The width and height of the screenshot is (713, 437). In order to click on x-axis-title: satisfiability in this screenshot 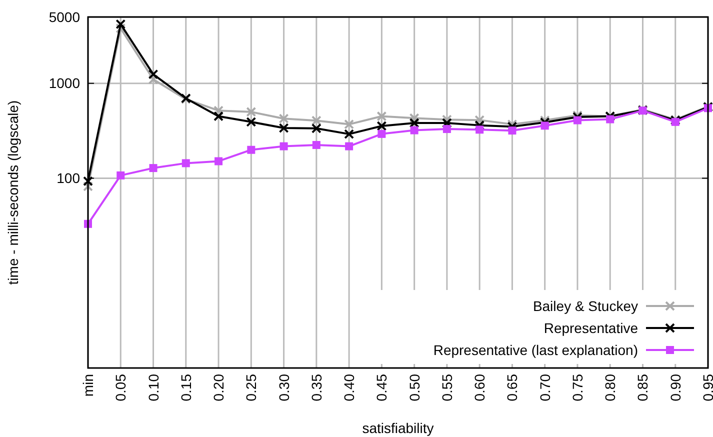, I will do `click(398, 428)`.